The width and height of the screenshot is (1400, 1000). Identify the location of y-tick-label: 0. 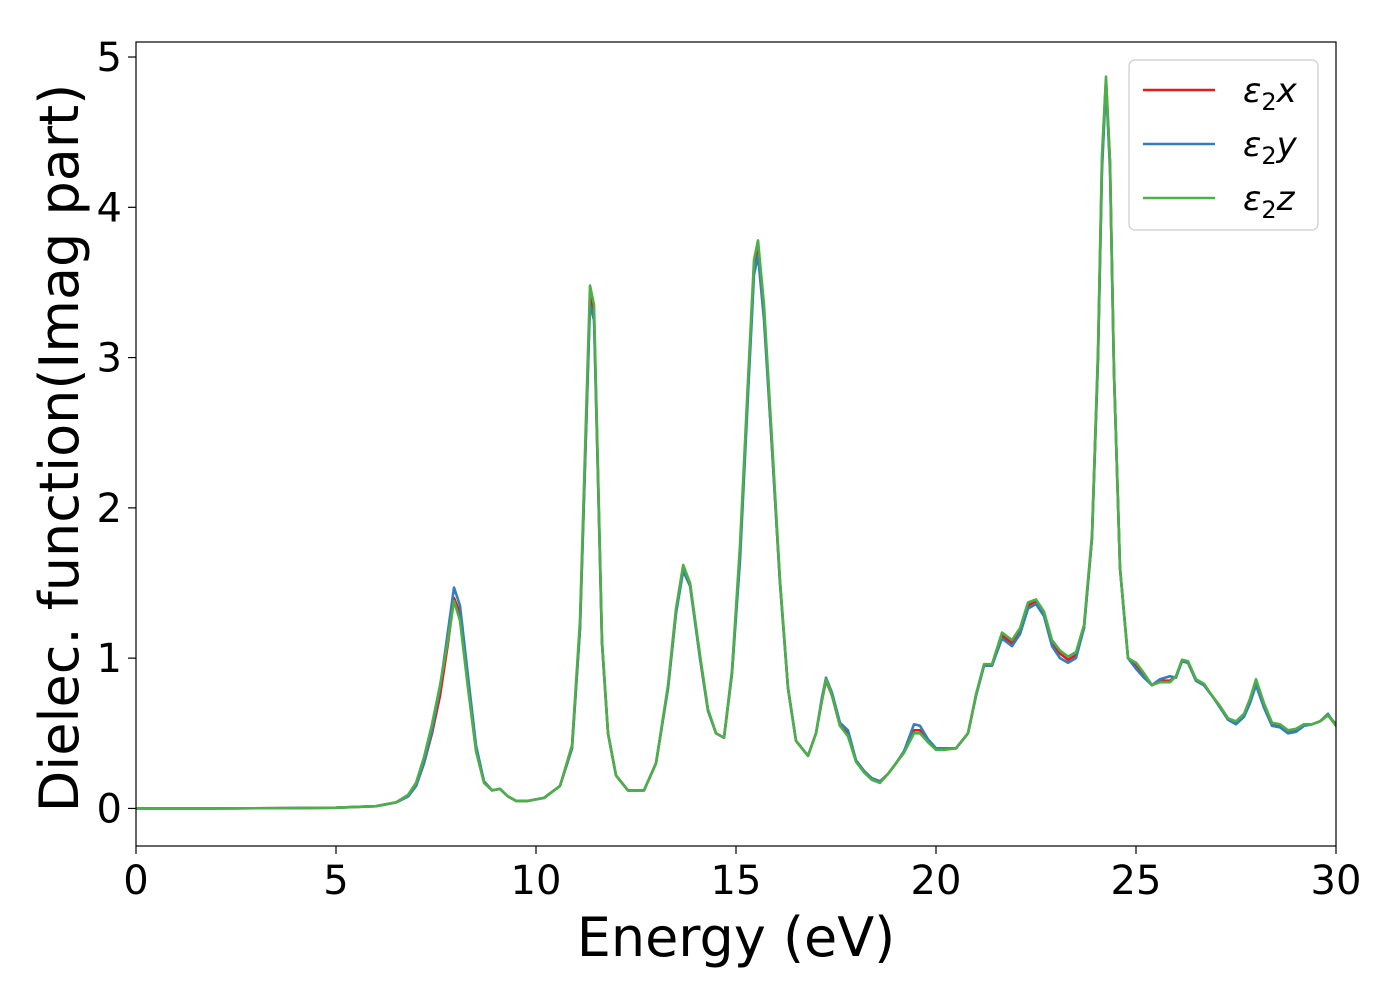
(109, 809).